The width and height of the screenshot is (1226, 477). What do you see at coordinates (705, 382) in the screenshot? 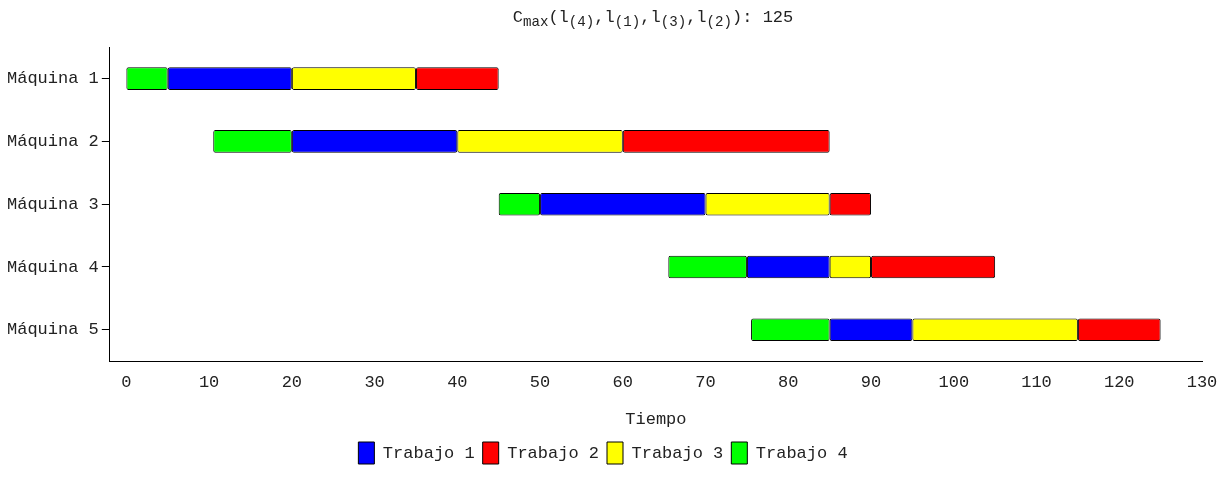
I see `x-tick-label: 70` at bounding box center [705, 382].